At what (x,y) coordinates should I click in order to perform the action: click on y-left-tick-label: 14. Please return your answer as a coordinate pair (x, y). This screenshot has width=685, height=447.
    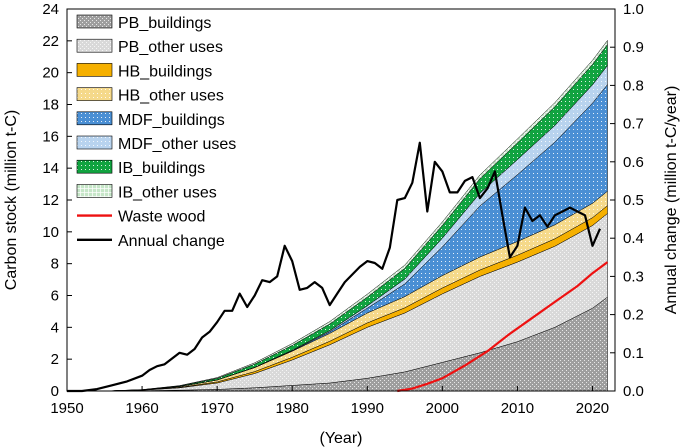
    Looking at the image, I should click on (50, 168).